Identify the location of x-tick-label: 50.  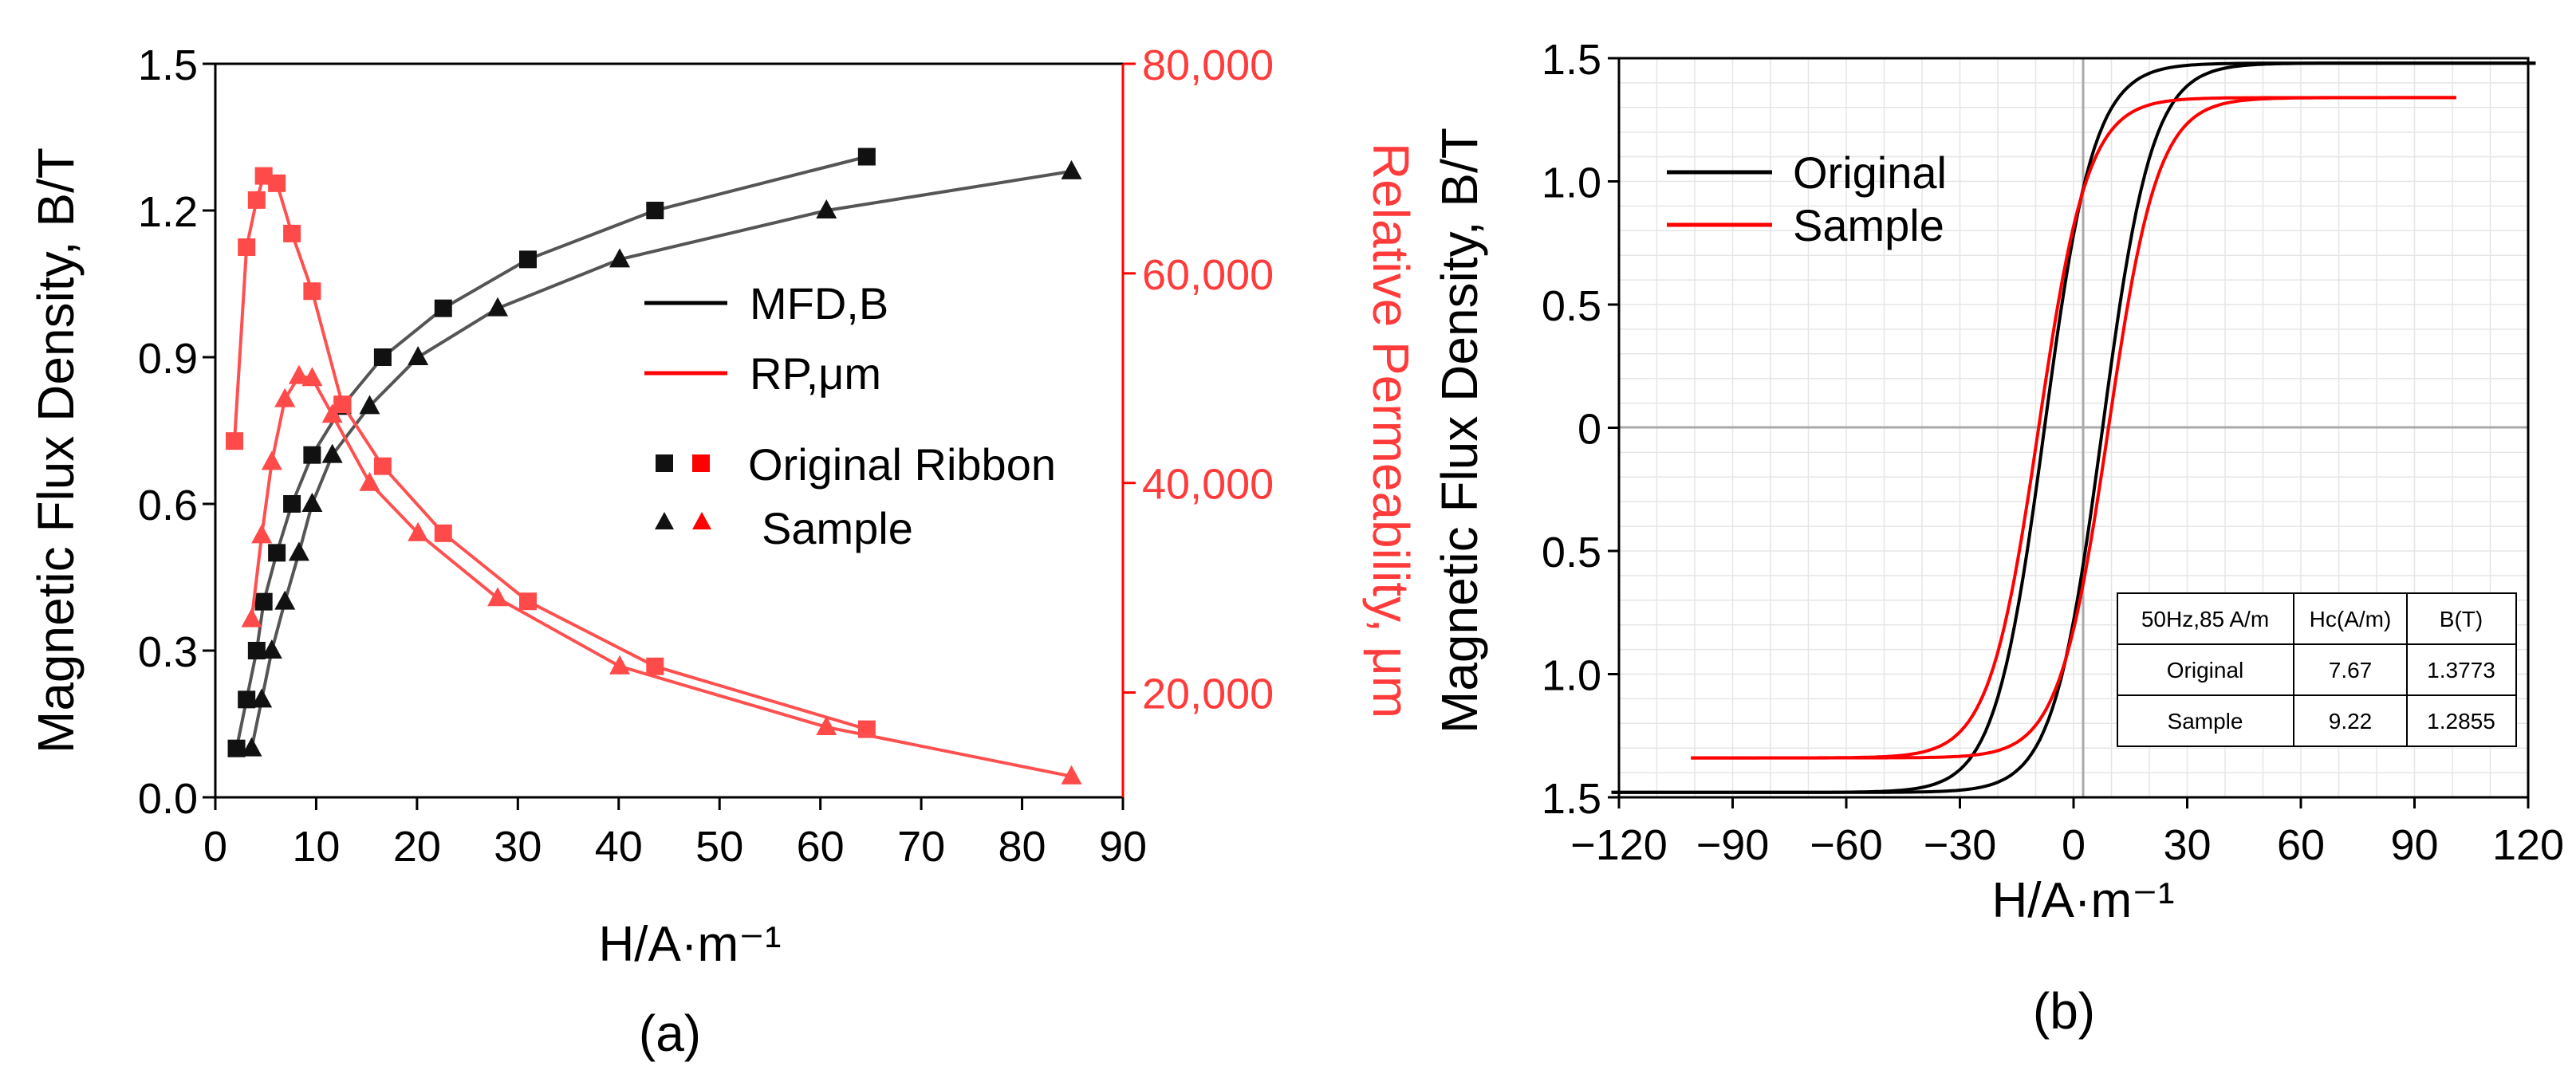
(719, 847).